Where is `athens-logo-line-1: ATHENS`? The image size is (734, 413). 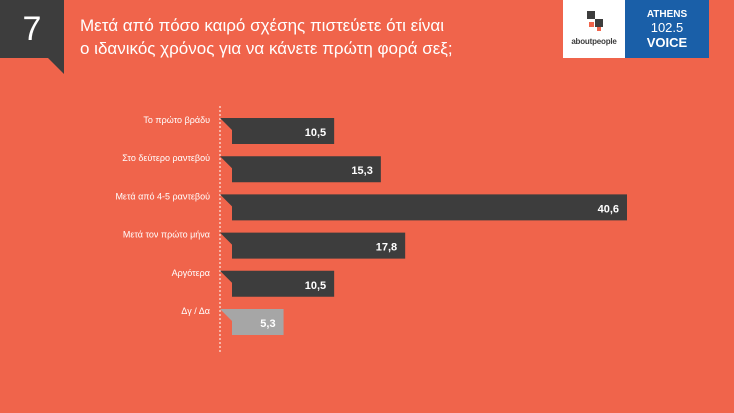
athens-logo-line-1: ATHENS is located at coordinates (667, 14).